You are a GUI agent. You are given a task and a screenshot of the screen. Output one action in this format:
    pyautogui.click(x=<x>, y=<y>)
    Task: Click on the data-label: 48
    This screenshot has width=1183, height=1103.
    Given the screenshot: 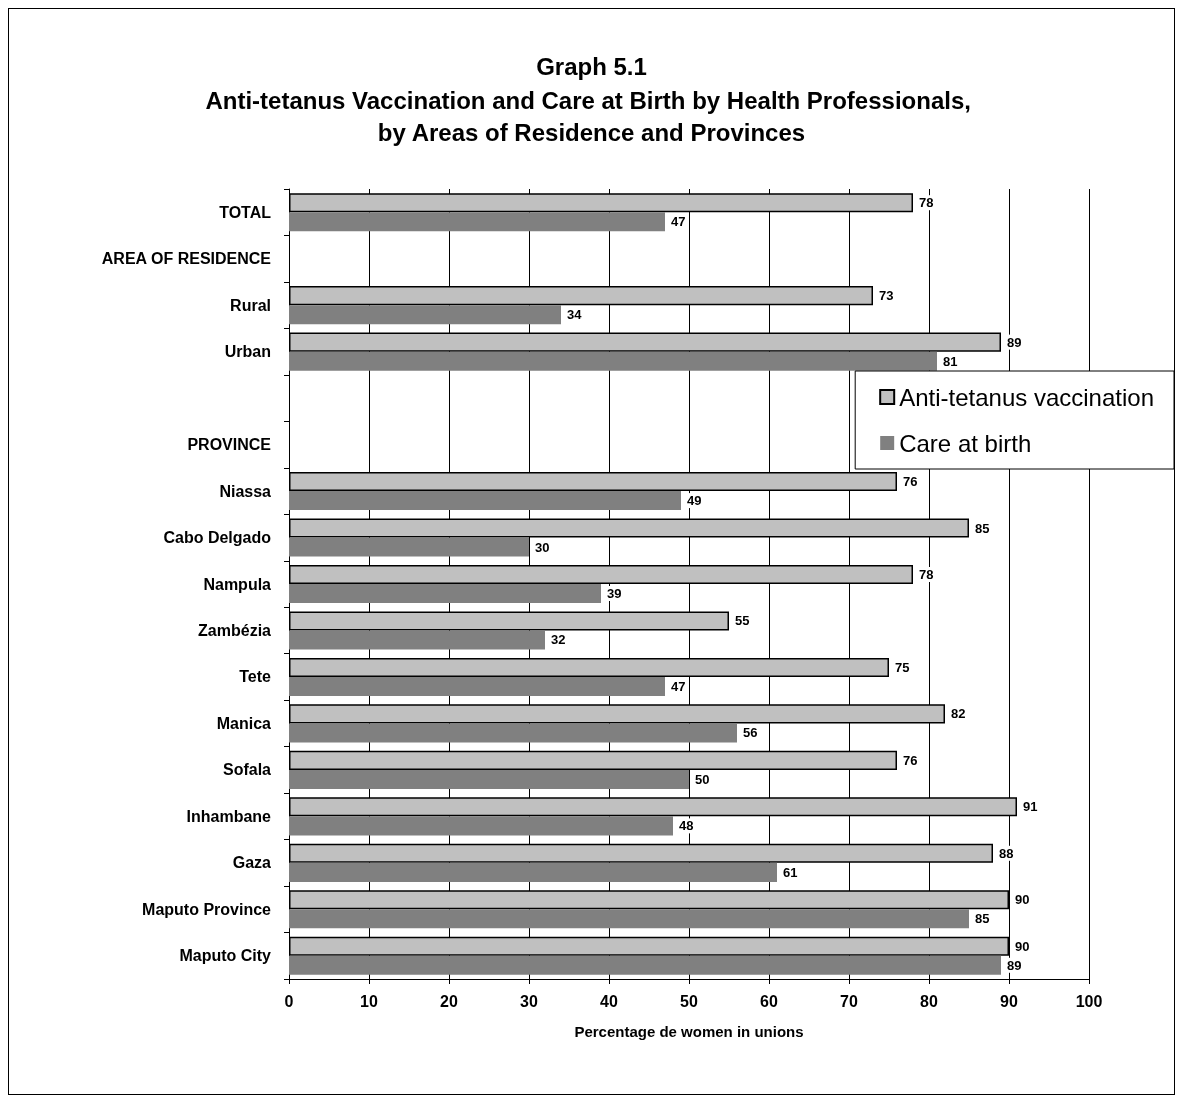 What is the action you would take?
    pyautogui.click(x=686, y=826)
    